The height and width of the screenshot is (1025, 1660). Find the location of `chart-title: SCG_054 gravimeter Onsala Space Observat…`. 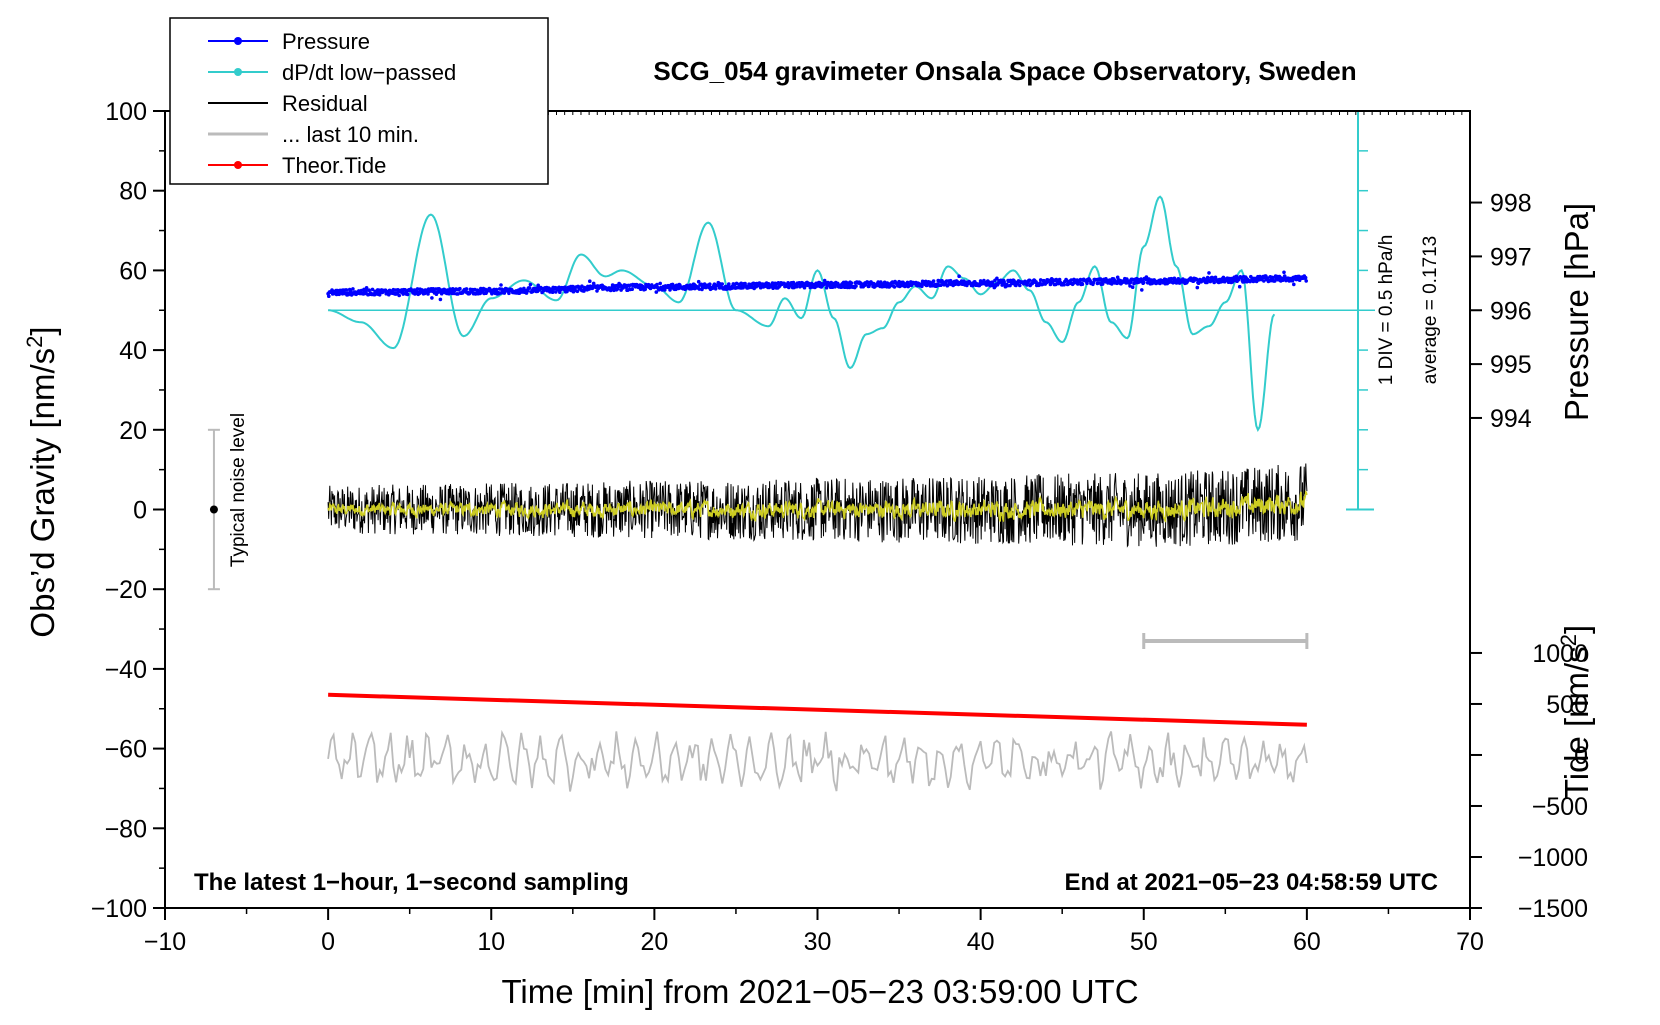

chart-title: SCG_054 gravimeter Onsala Space Observat… is located at coordinates (1004, 71).